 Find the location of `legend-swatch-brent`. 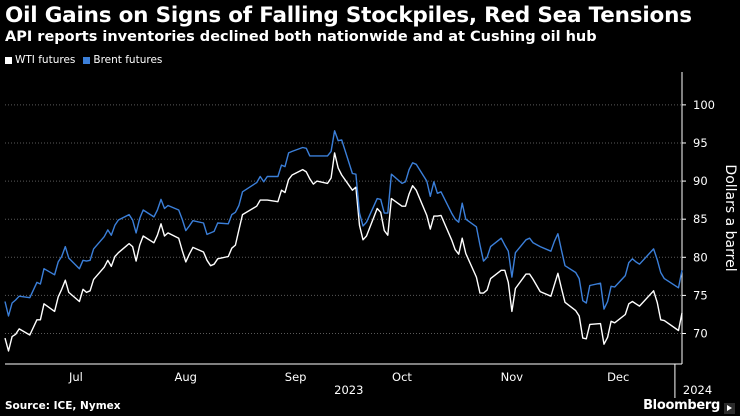

legend-swatch-brent is located at coordinates (87, 60).